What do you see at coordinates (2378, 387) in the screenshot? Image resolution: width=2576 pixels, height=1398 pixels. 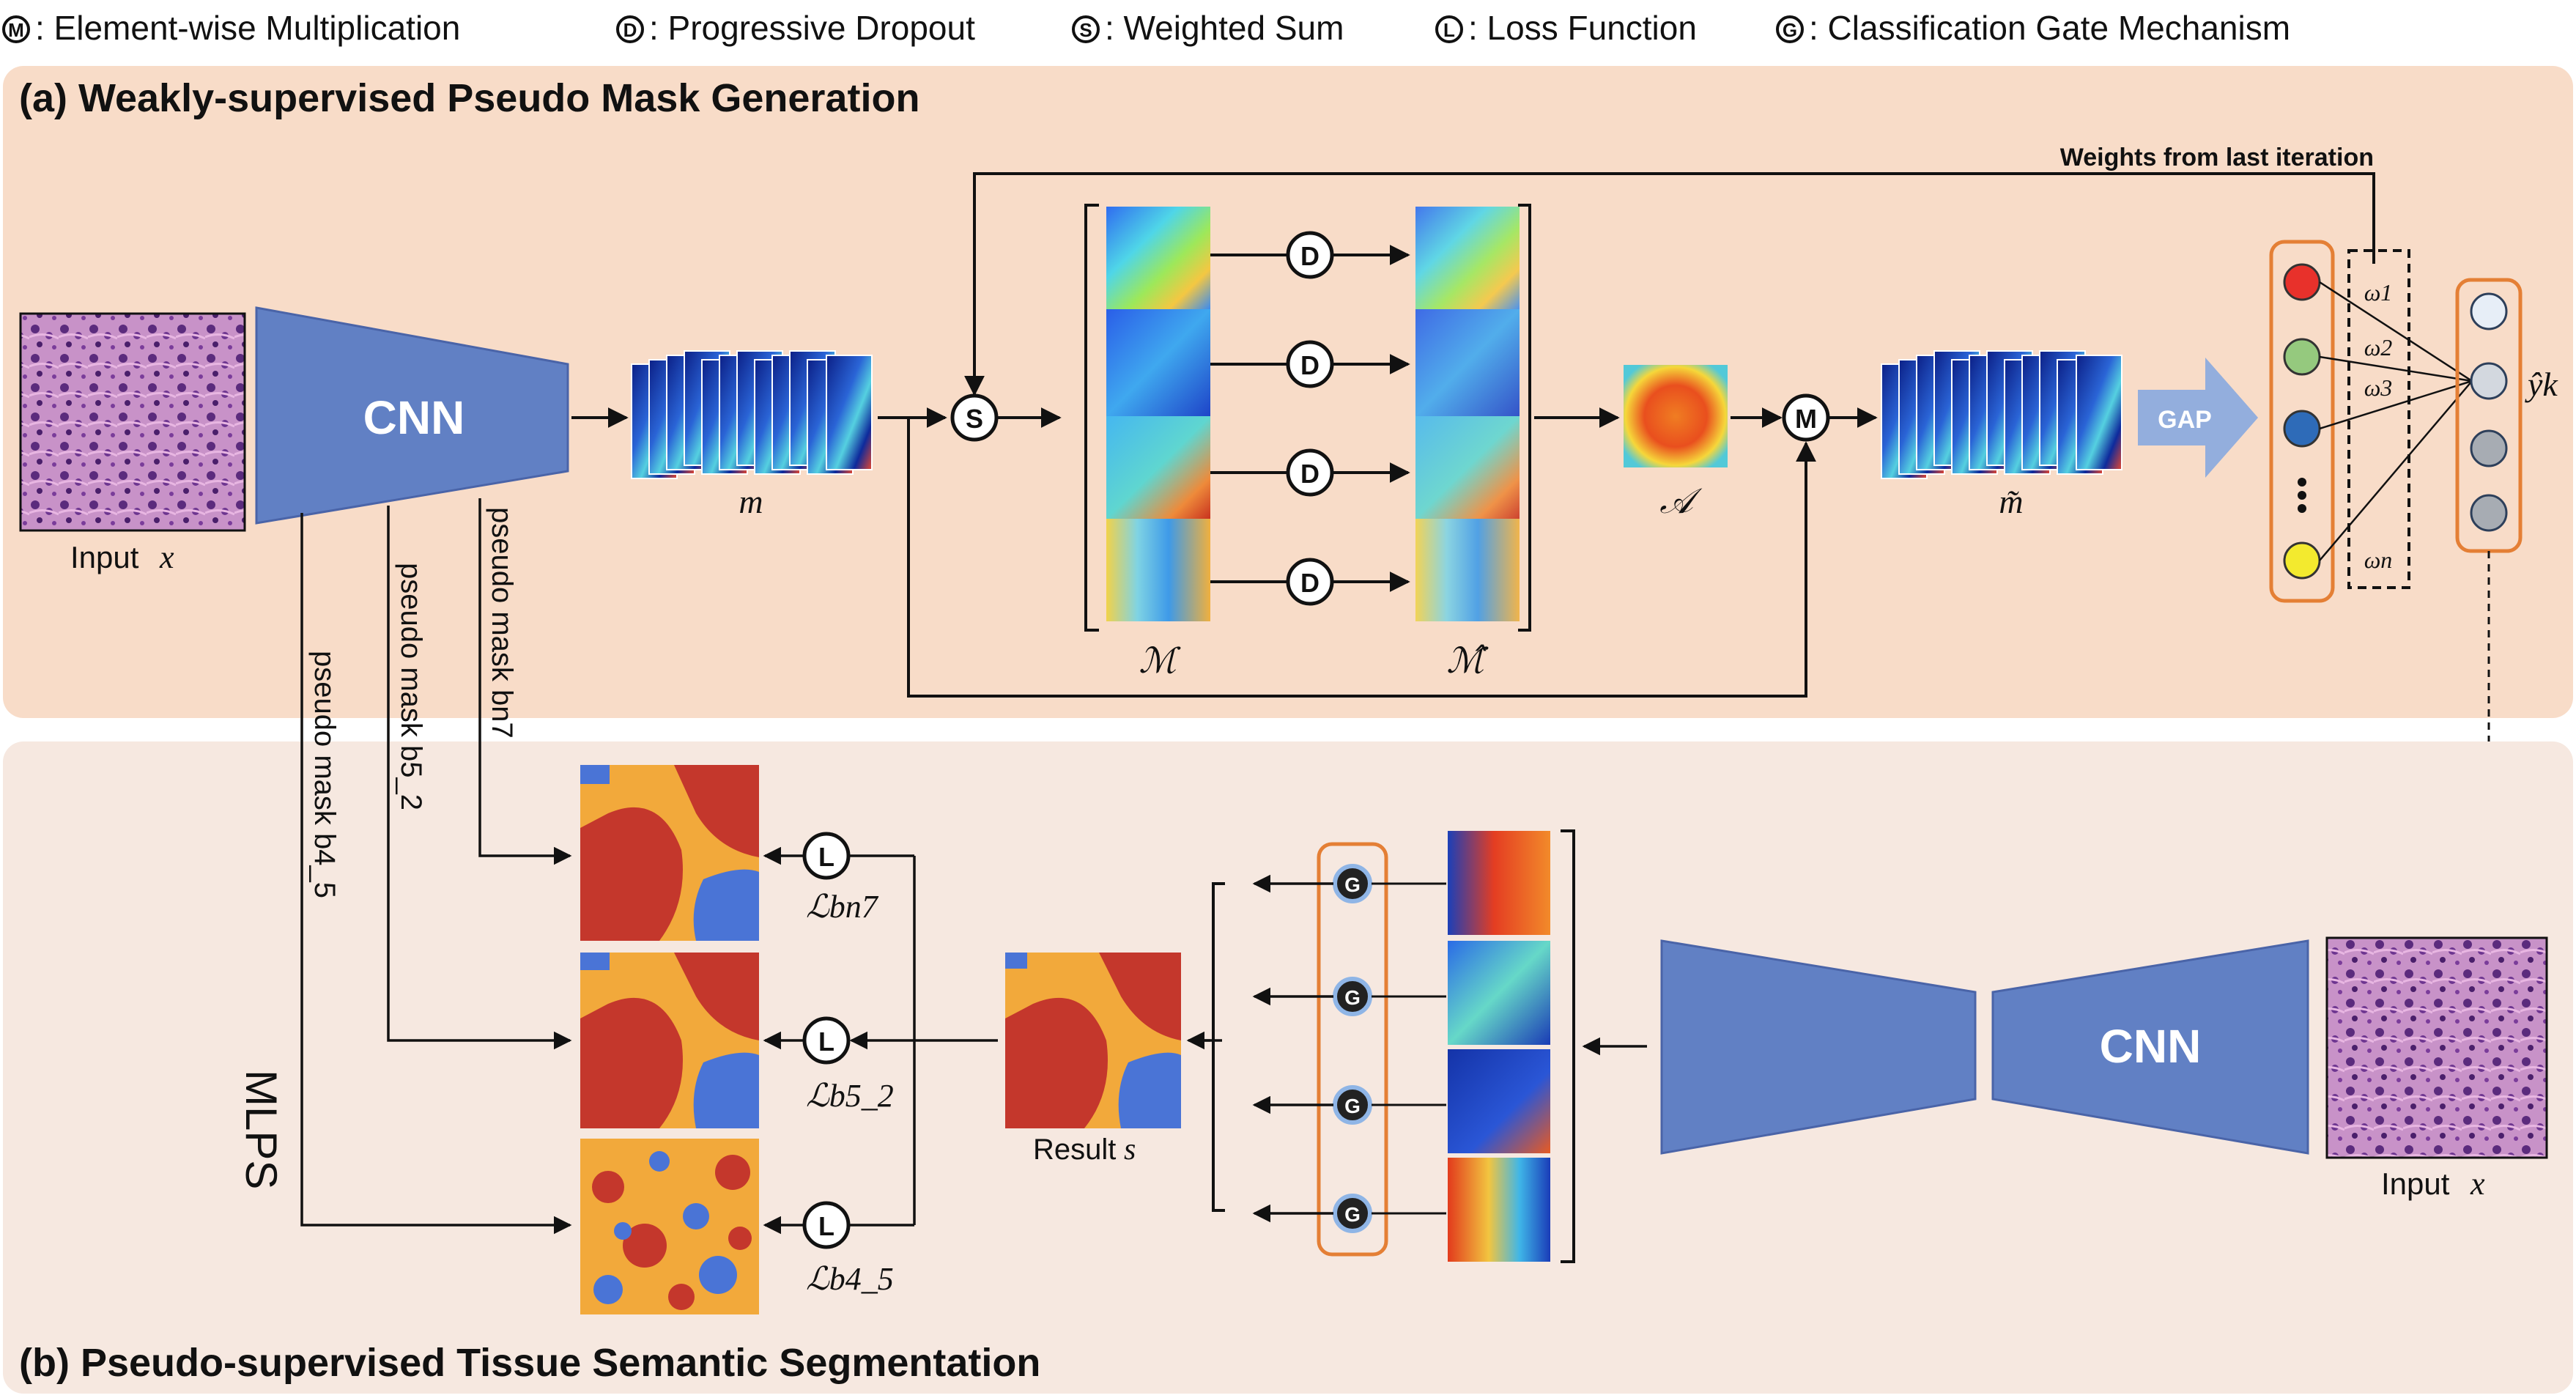 I see `omega-3: ω3` at bounding box center [2378, 387].